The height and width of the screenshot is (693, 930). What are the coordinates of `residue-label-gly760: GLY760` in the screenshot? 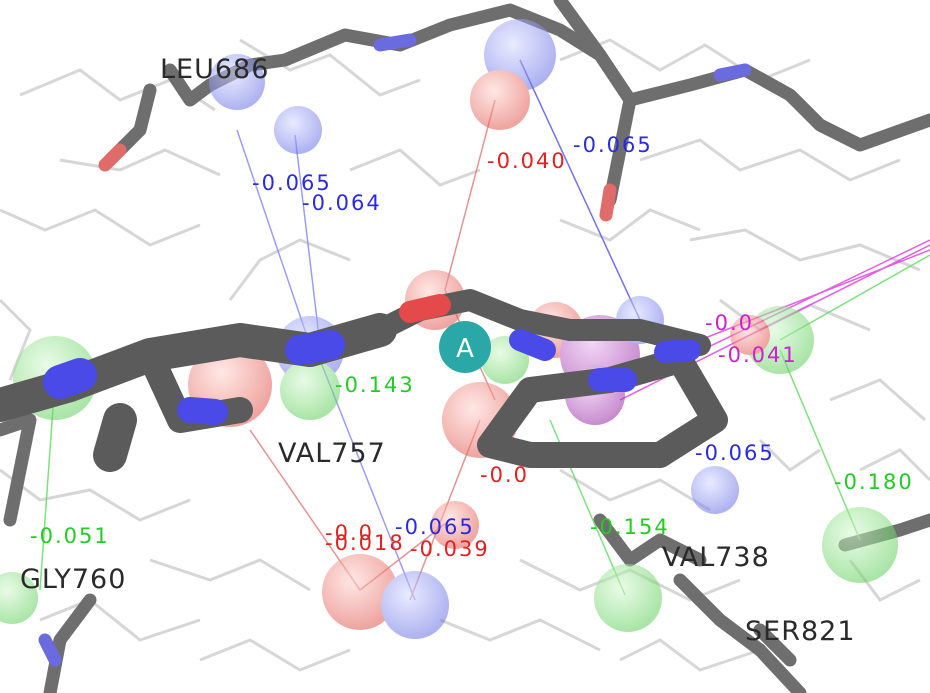 It's located at (73, 579).